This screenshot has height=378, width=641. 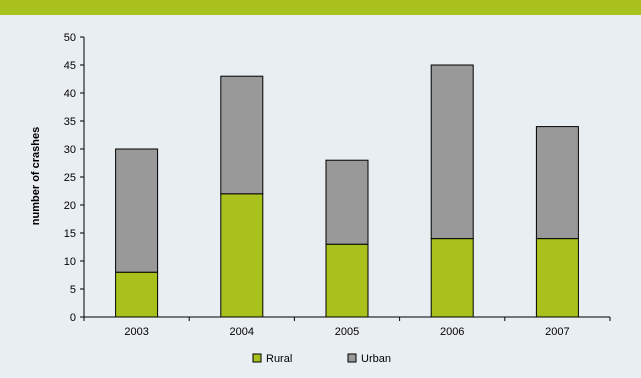 What do you see at coordinates (70, 262) in the screenshot?
I see `y-tick-label-10: 10` at bounding box center [70, 262].